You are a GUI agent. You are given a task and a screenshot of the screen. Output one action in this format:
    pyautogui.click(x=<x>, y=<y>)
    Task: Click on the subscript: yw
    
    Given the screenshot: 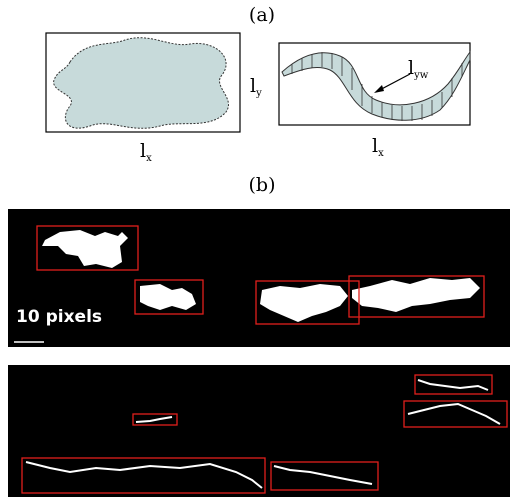 What is the action you would take?
    pyautogui.click(x=421, y=75)
    